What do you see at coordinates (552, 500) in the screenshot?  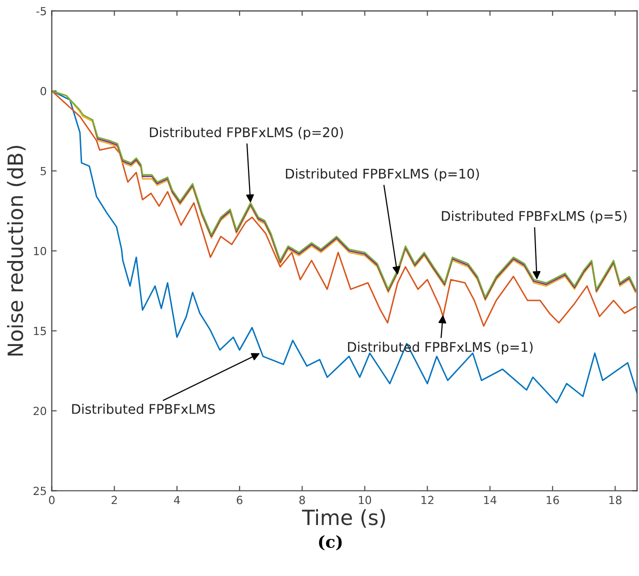 I see `x-tick-label: 16` at bounding box center [552, 500].